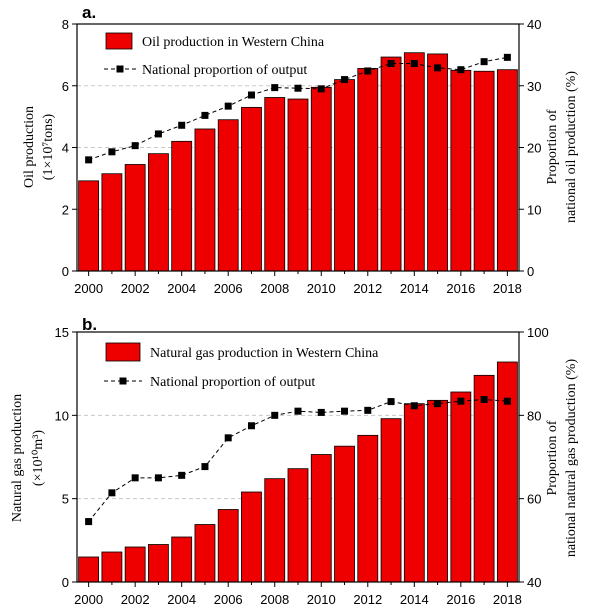  What do you see at coordinates (460, 599) in the screenshot?
I see `panel-b-x-tick-label: 2016` at bounding box center [460, 599].